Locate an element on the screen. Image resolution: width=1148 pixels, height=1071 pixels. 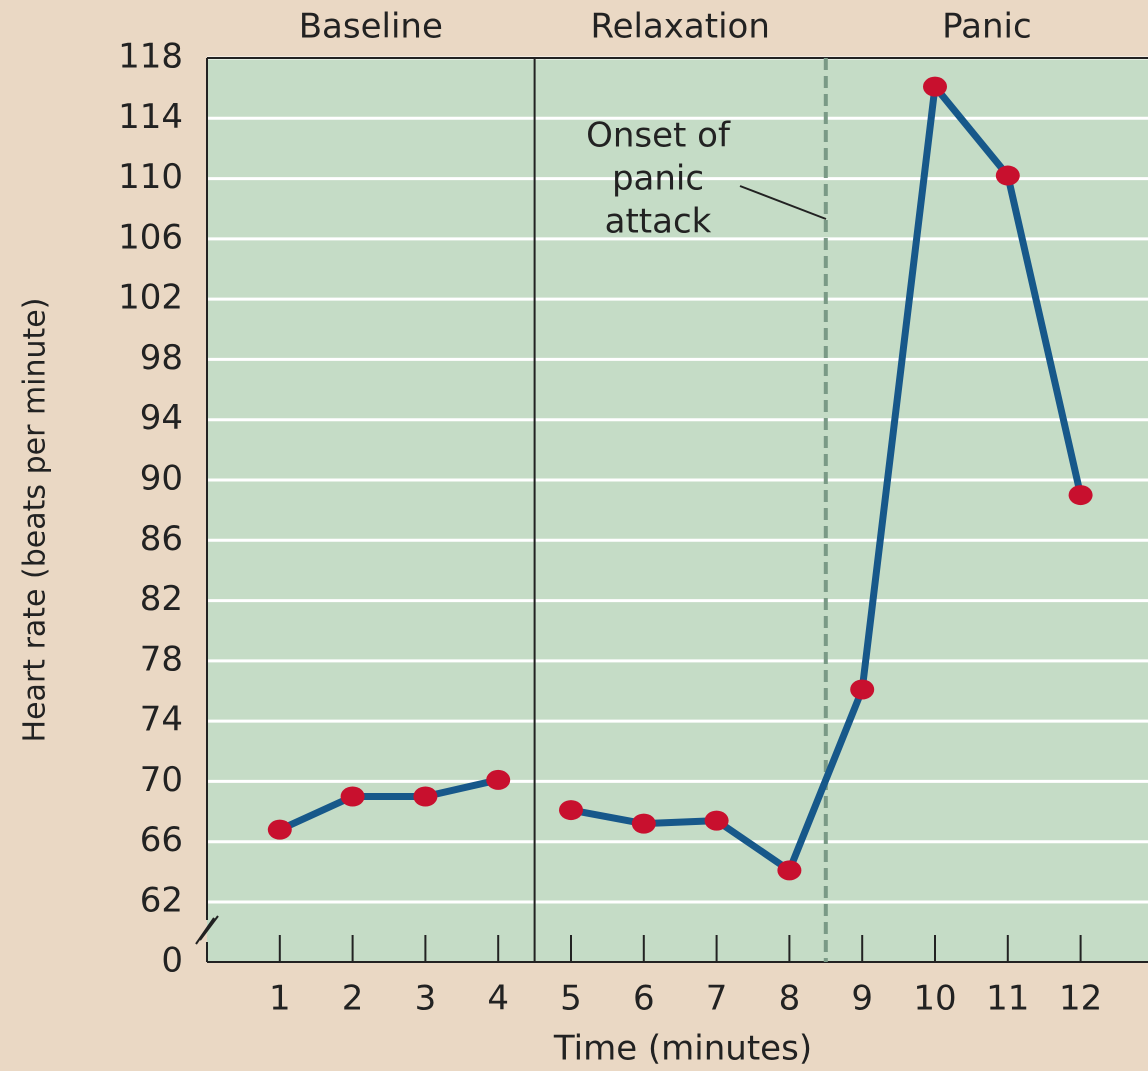
x-tick-label: 3 is located at coordinates (426, 999).